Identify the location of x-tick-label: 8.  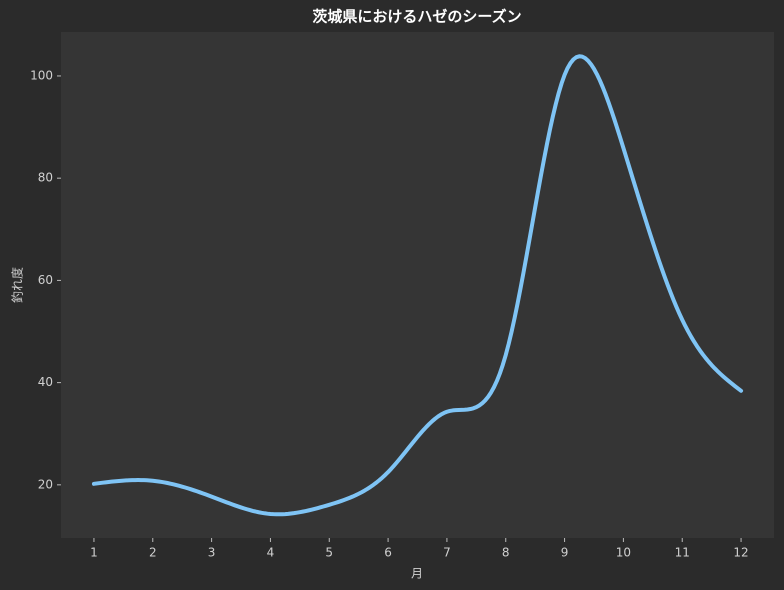
(506, 553).